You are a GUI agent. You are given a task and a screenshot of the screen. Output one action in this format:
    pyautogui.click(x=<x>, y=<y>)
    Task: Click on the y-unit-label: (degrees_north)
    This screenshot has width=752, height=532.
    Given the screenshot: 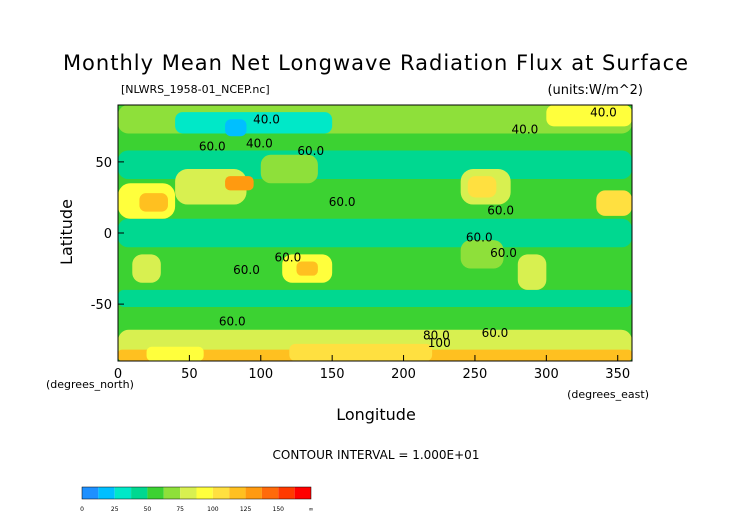 What is the action you would take?
    pyautogui.click(x=90, y=384)
    